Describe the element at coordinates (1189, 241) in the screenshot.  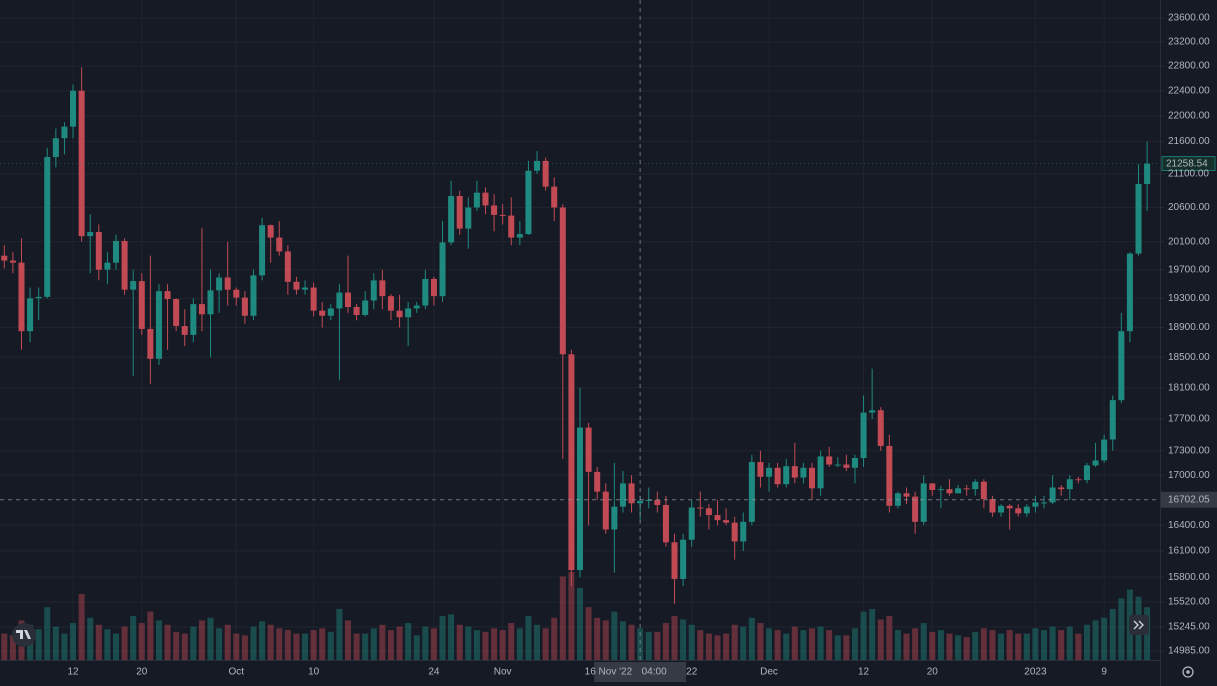
I see `y-tick-label: 20100.00` at that location.